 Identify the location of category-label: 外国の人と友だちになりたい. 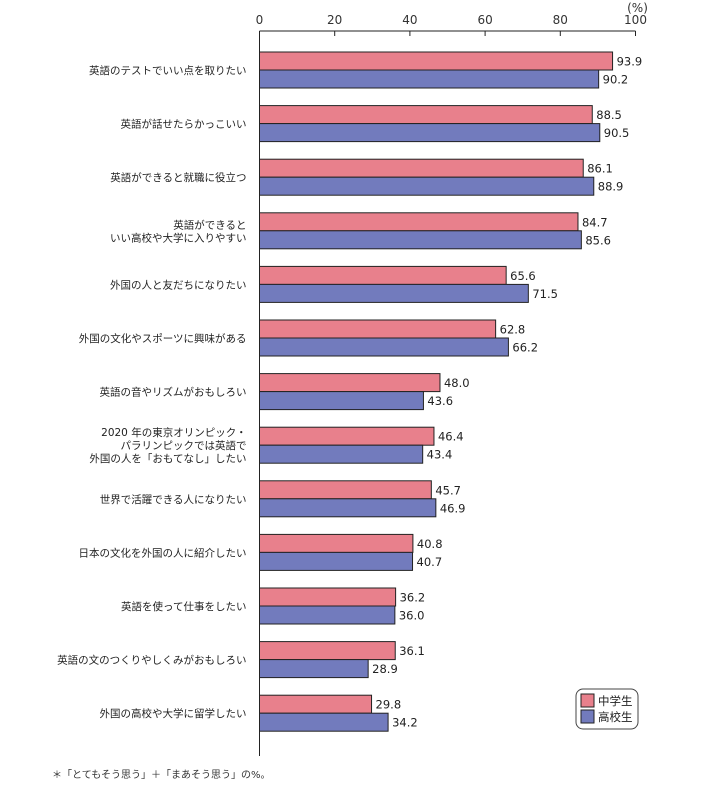
(178, 284).